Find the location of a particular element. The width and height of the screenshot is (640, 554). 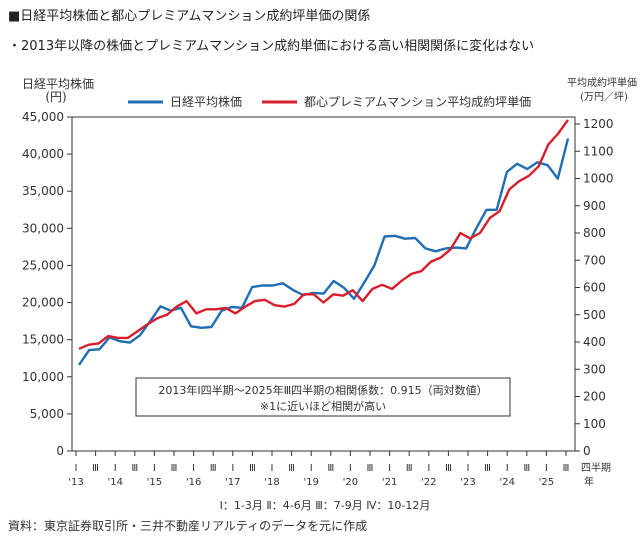

right-tick-label: 600 is located at coordinates (594, 288).